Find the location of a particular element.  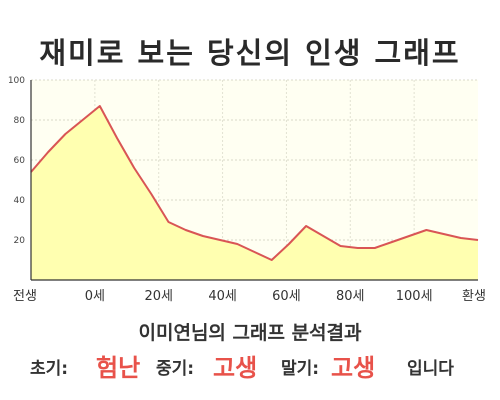

y-tick-label: 80 is located at coordinates (20, 121).